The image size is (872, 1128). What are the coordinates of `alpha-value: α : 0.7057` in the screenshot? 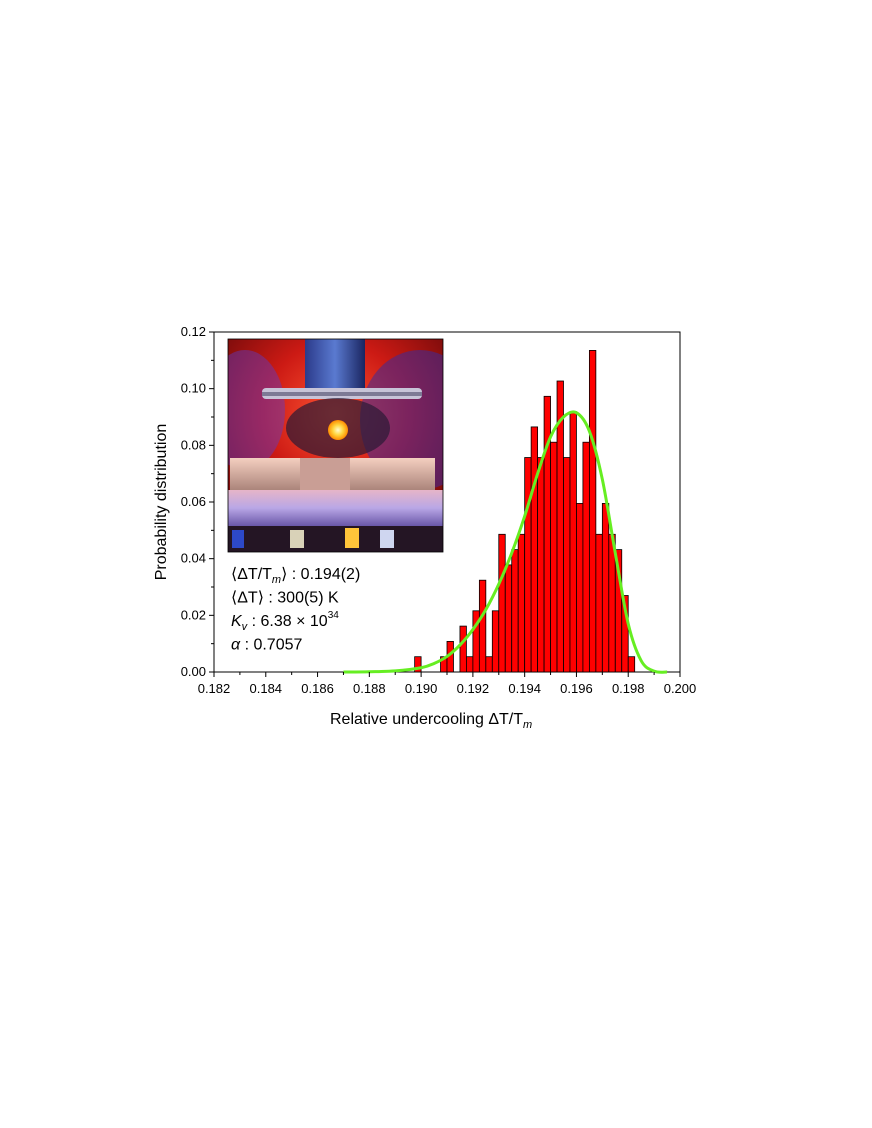 It's located at (267, 645).